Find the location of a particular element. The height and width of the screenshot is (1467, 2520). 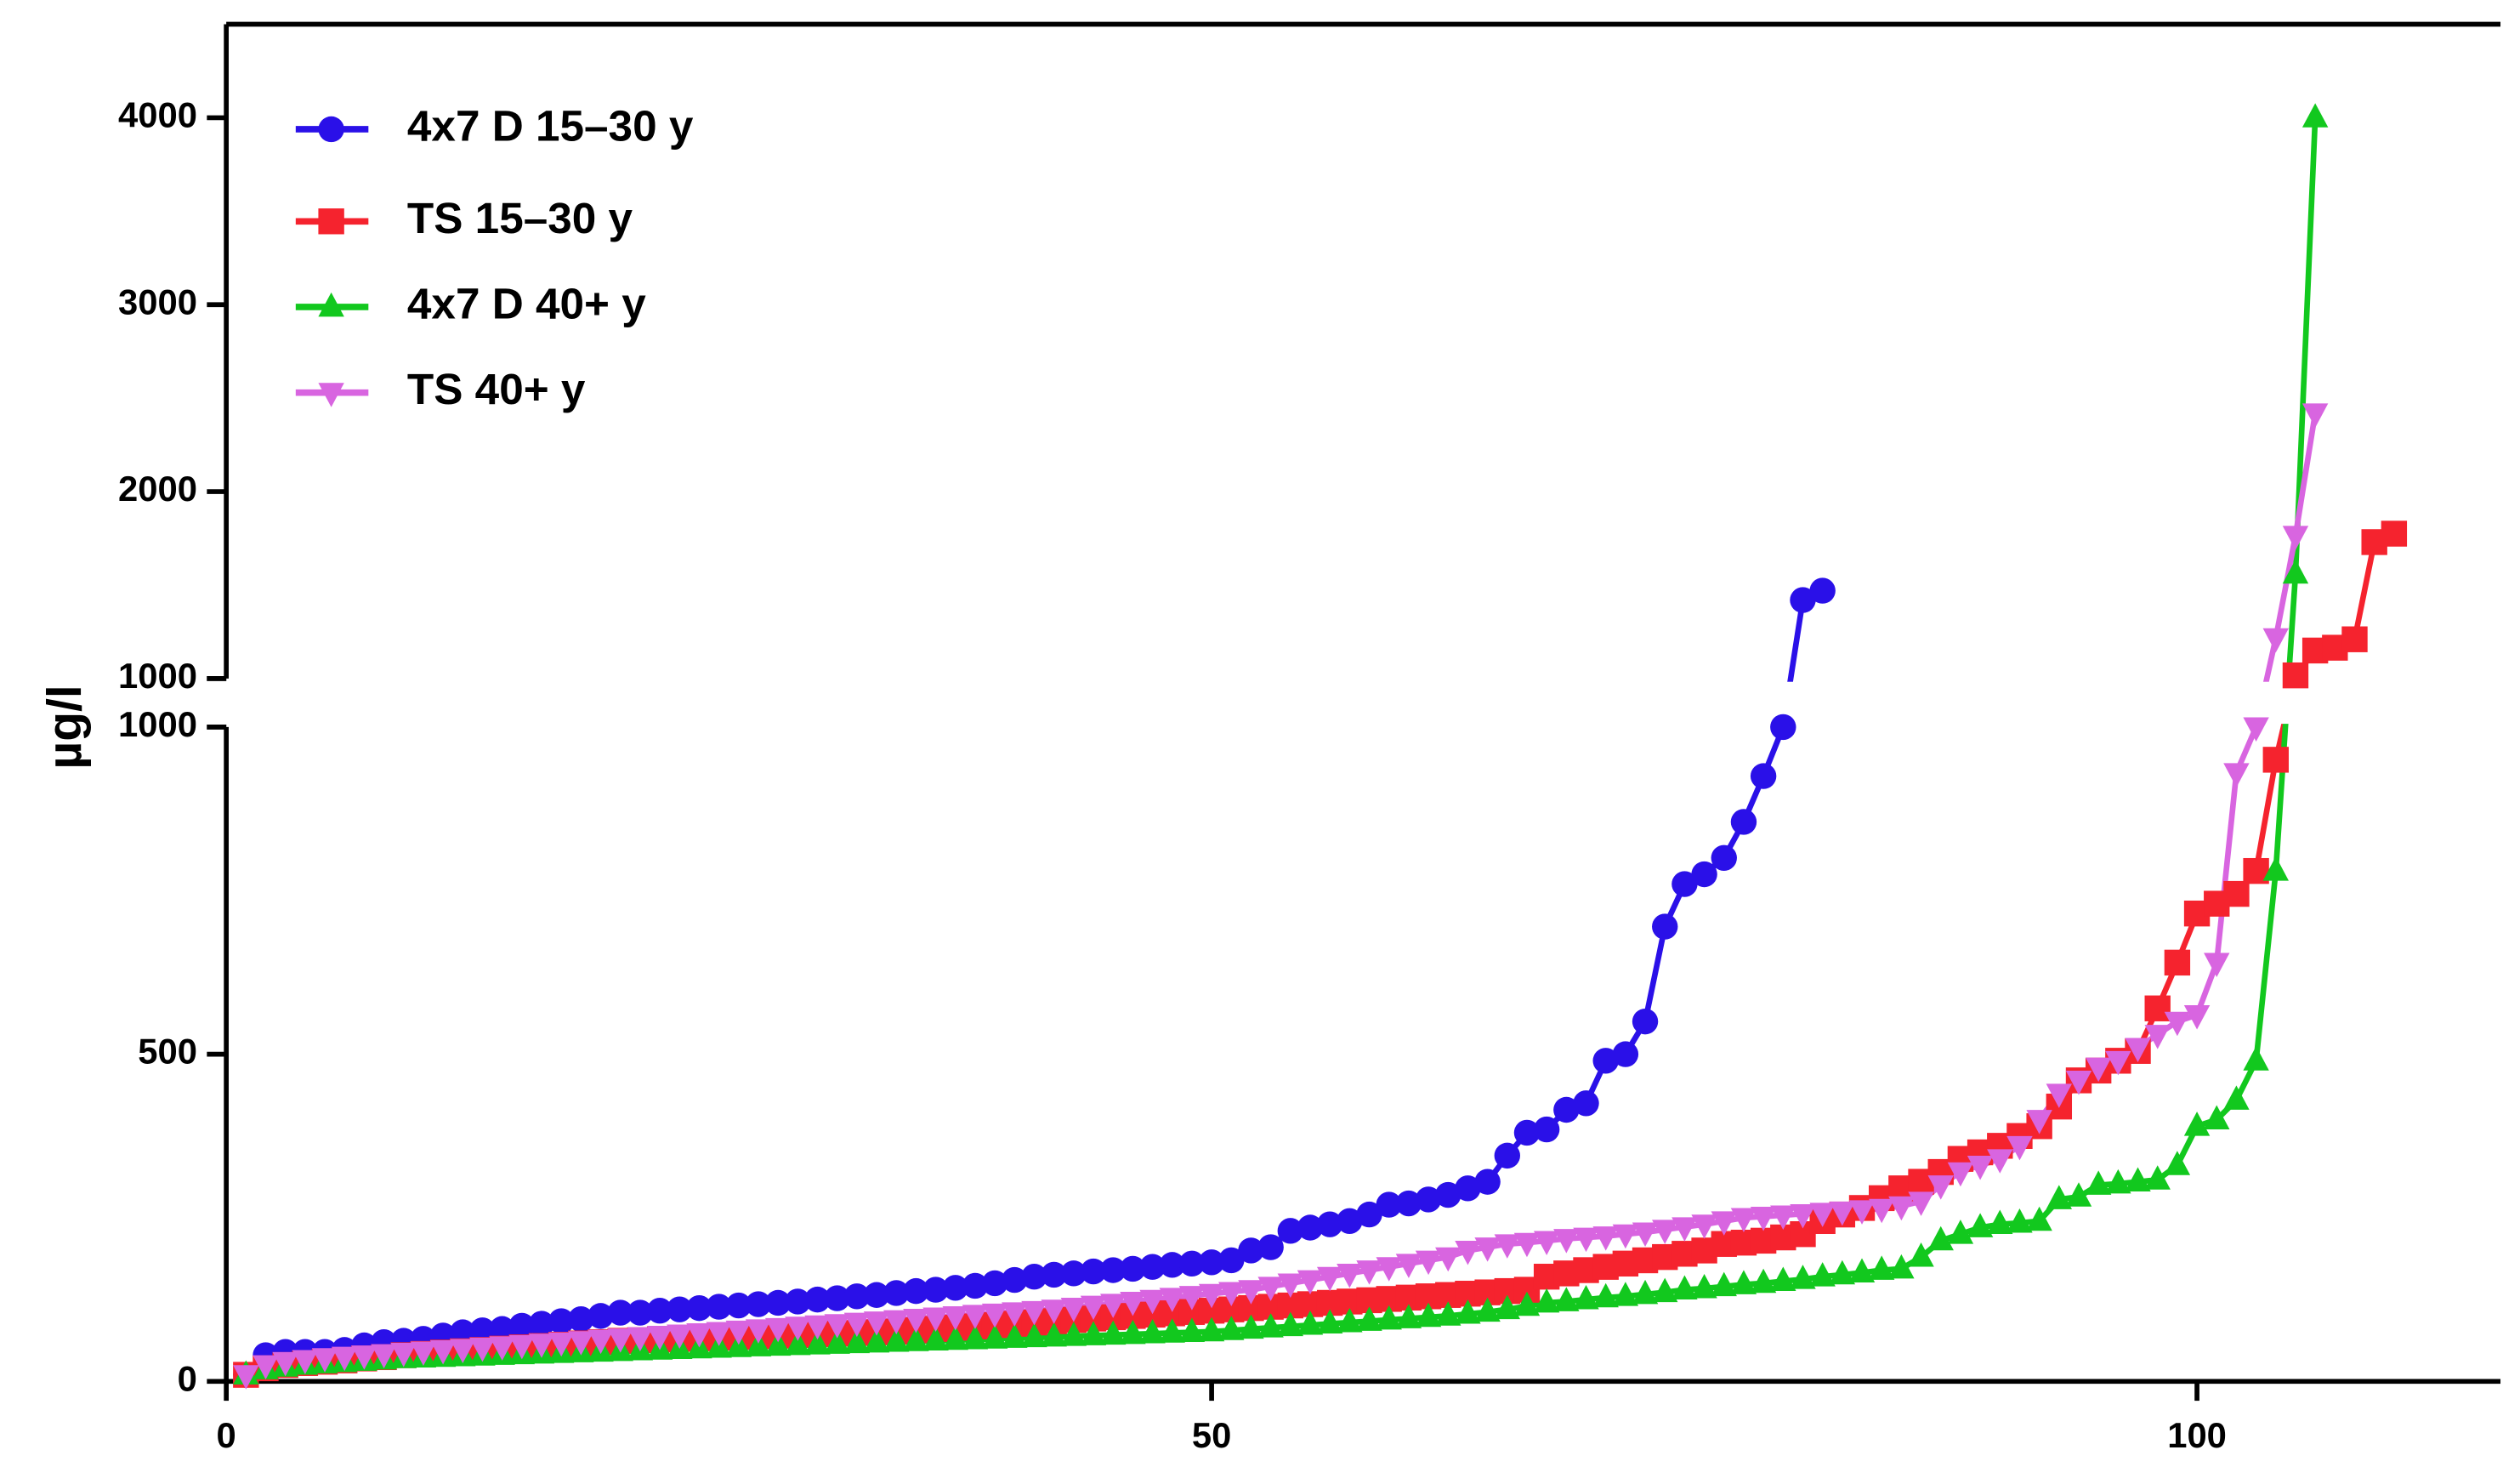

y-tick-label: 4000 is located at coordinates (157, 114).